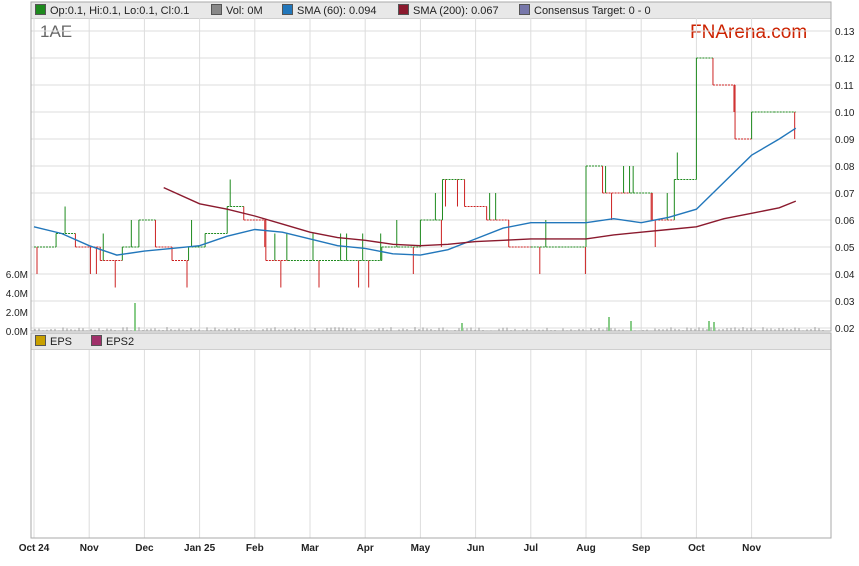 The image size is (859, 566). I want to click on volume-axis: 6.0M 4.0M 2.0M 0.0M, so click(17, 304).